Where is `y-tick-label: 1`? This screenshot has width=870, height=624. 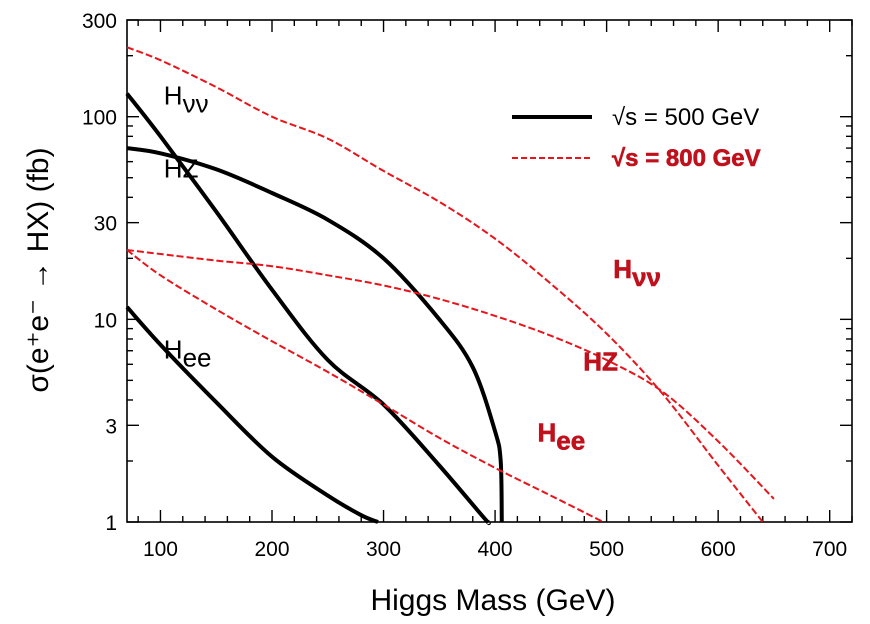
y-tick-label: 1 is located at coordinates (111, 523).